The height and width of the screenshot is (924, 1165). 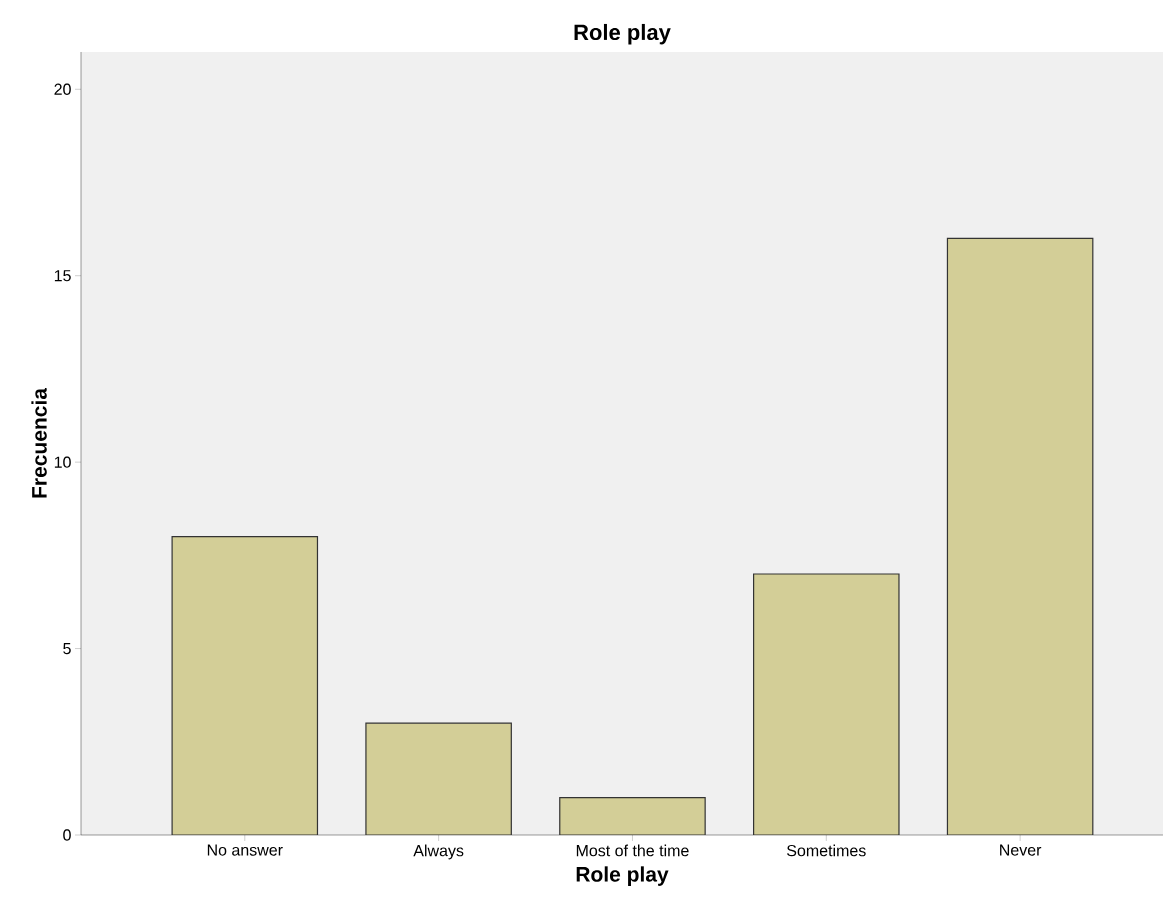 I want to click on x-axis-title: Role play, so click(x=622, y=876).